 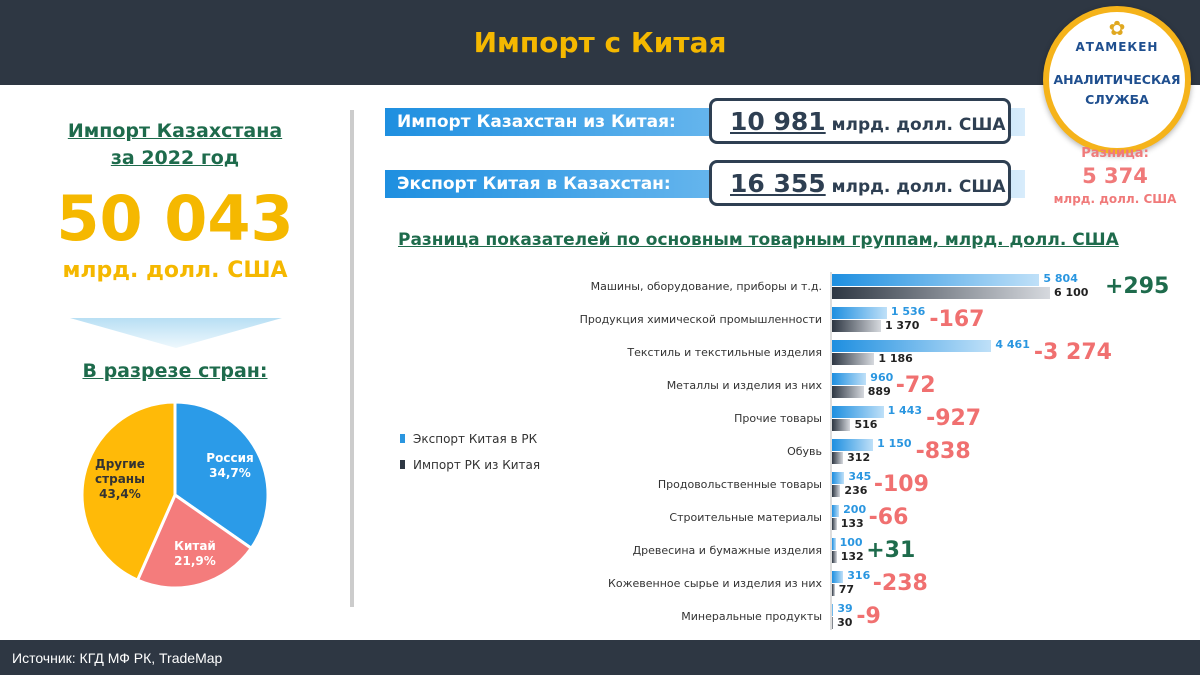 I want to click on pie-label: 43,4%, so click(x=120, y=494).